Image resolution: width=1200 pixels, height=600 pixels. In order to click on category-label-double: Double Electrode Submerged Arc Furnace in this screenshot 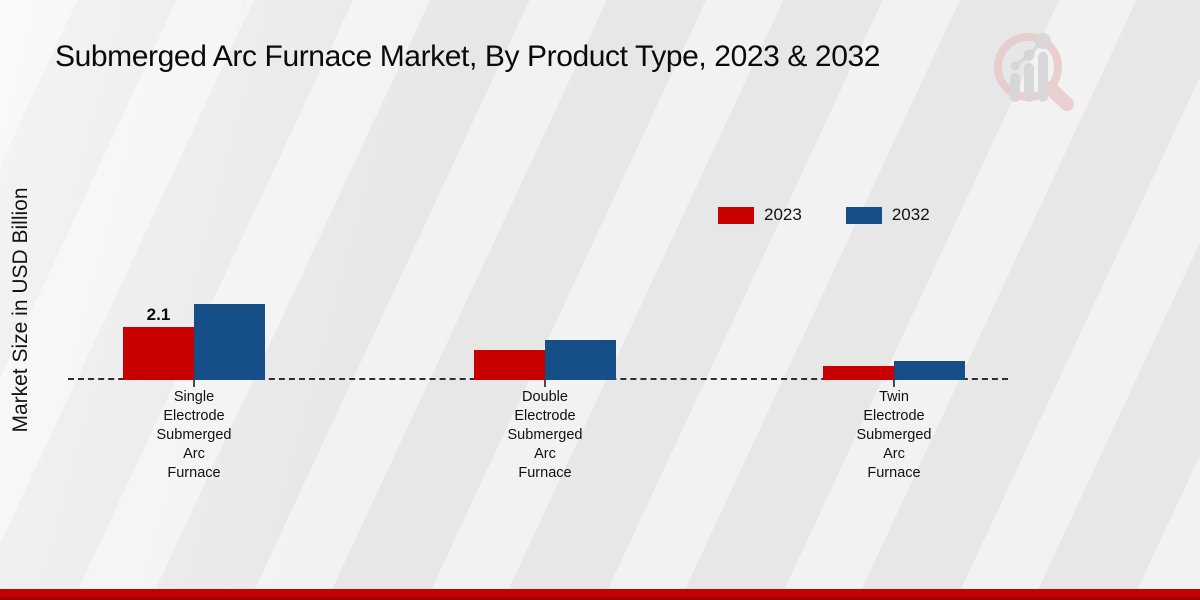, I will do `click(545, 435)`.